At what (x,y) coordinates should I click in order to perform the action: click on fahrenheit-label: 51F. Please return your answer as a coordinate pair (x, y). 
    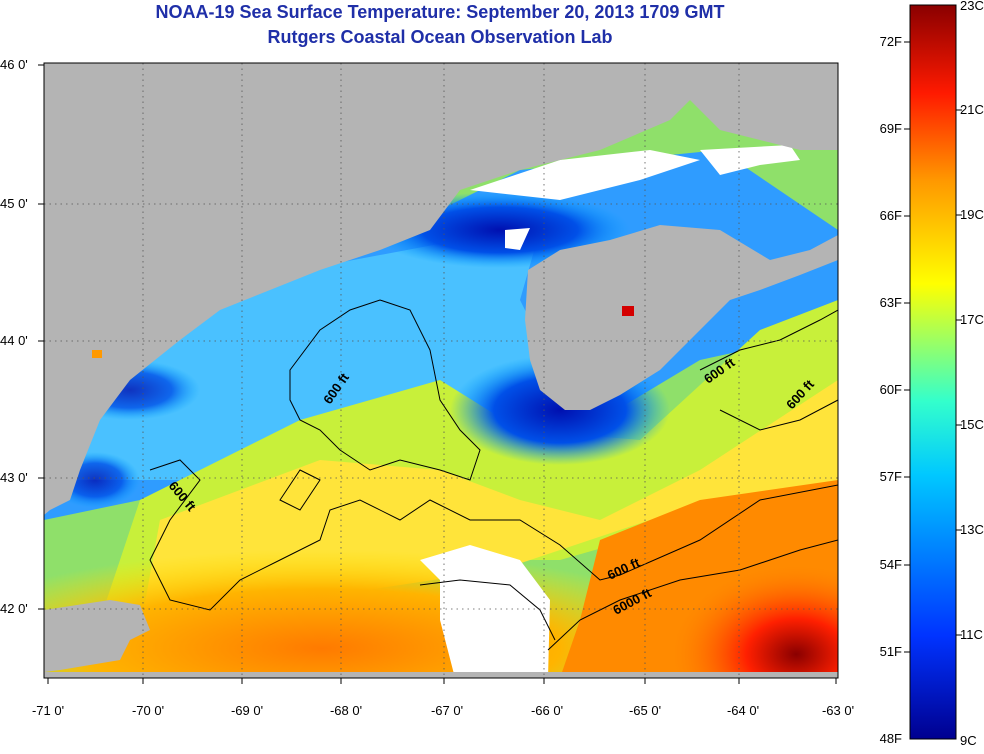
    Looking at the image, I should click on (891, 651).